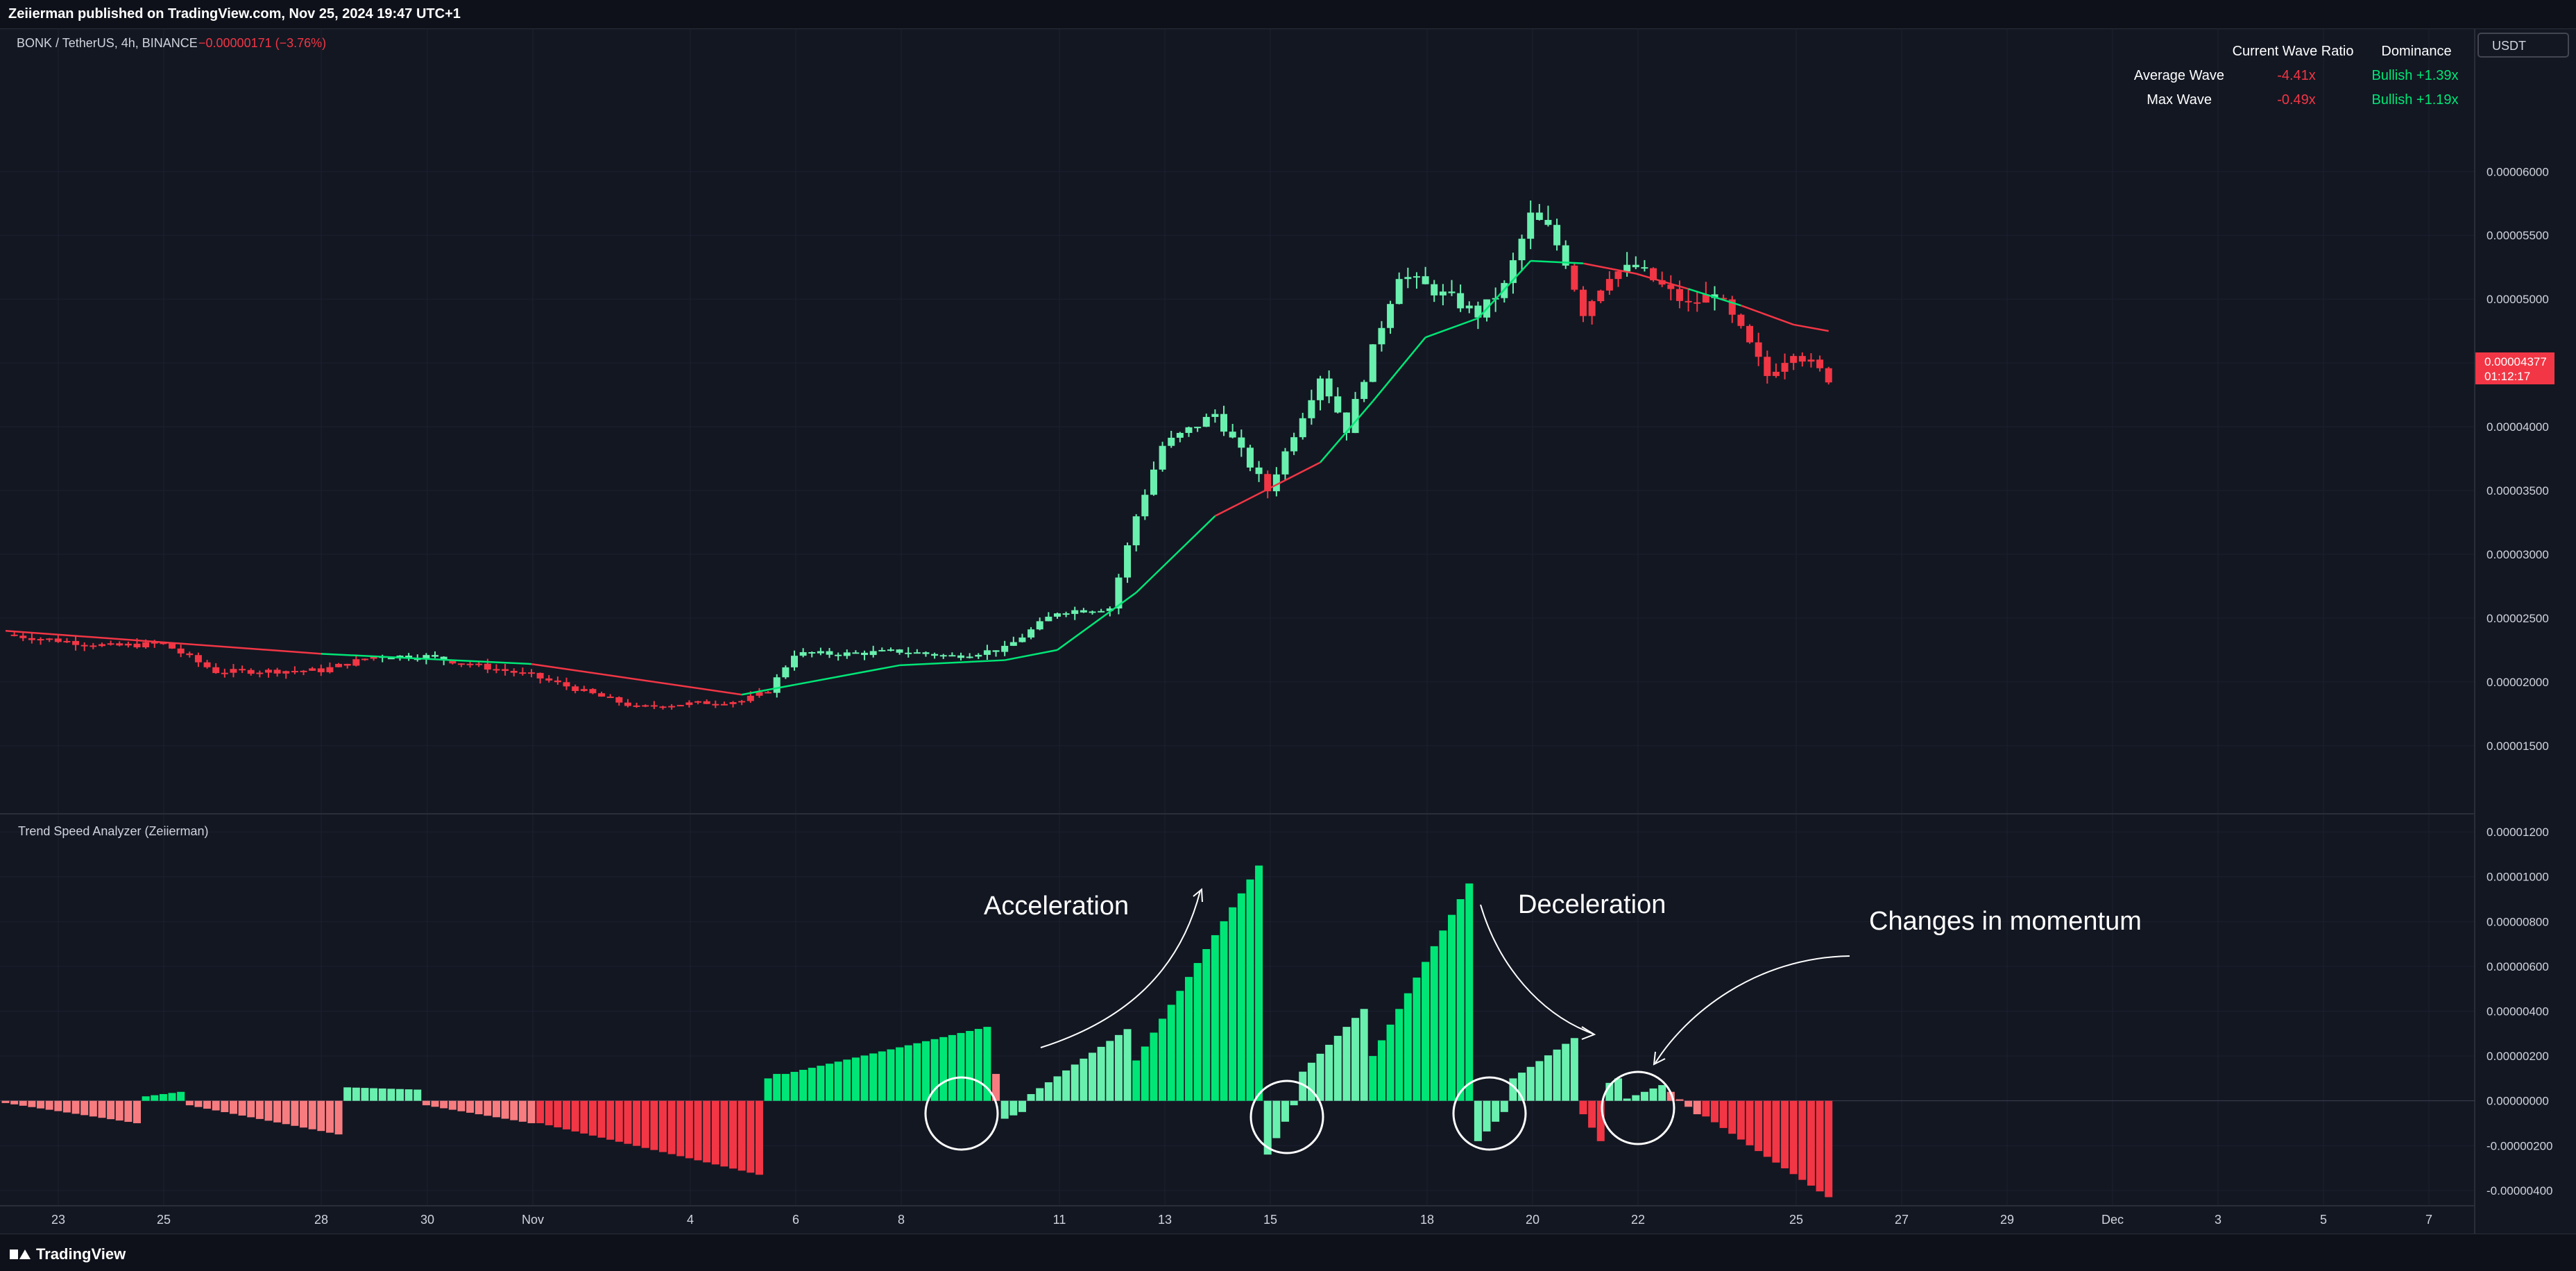 The width and height of the screenshot is (2576, 1271). What do you see at coordinates (113, 831) in the screenshot?
I see `indicator-title: Trend Speed Analyzer (Zeiierman)` at bounding box center [113, 831].